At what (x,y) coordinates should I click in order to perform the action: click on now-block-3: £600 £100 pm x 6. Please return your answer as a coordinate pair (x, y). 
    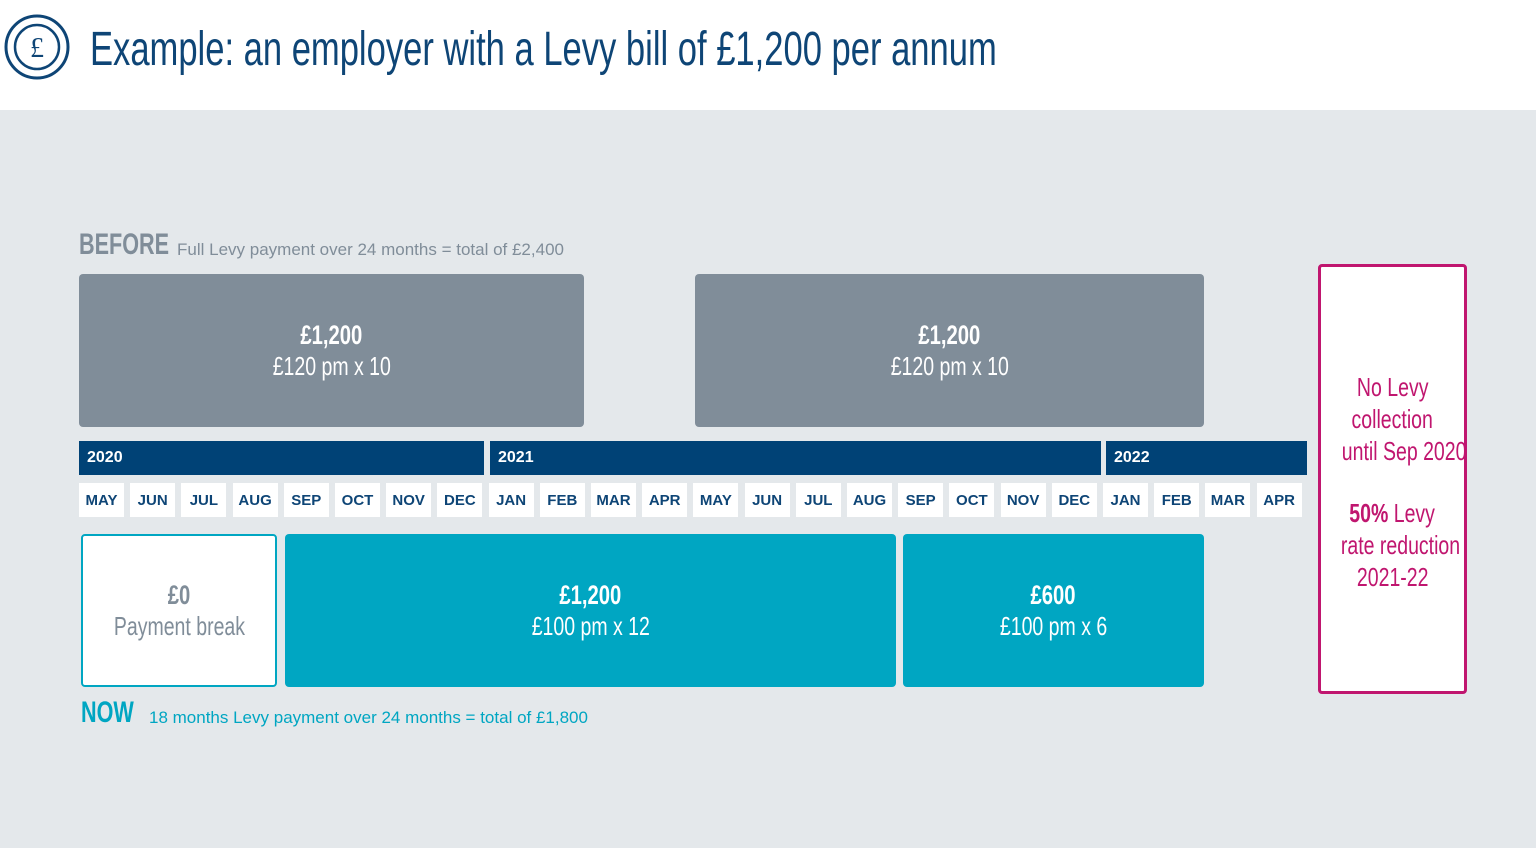
    Looking at the image, I should click on (1053, 610).